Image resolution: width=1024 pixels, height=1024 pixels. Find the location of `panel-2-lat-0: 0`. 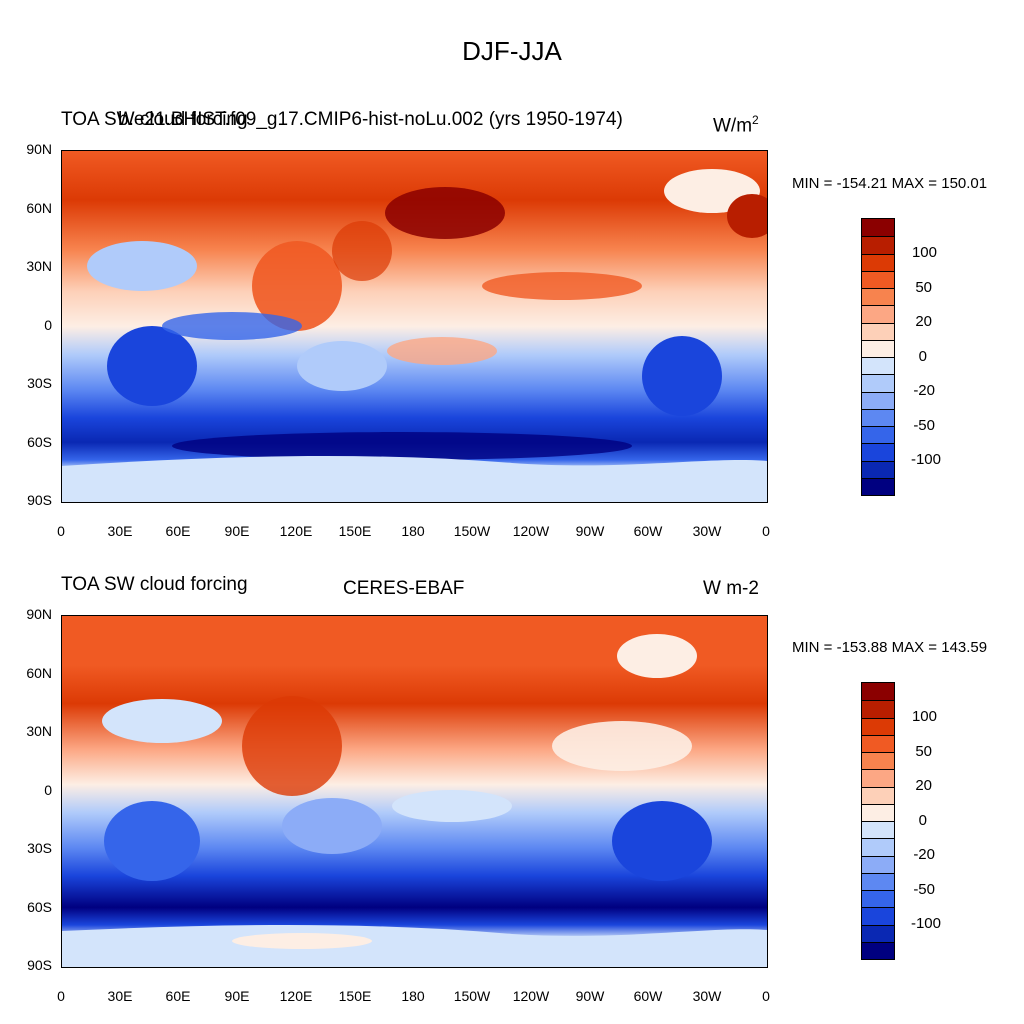

panel-2-lat-0: 0 is located at coordinates (48, 790).